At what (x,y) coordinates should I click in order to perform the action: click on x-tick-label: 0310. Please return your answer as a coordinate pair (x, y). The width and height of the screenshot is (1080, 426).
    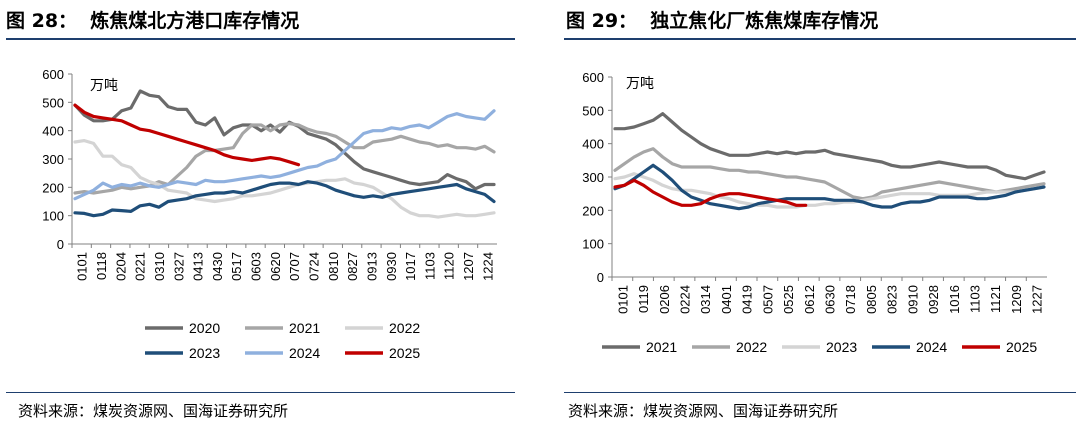
    Looking at the image, I should click on (159, 266).